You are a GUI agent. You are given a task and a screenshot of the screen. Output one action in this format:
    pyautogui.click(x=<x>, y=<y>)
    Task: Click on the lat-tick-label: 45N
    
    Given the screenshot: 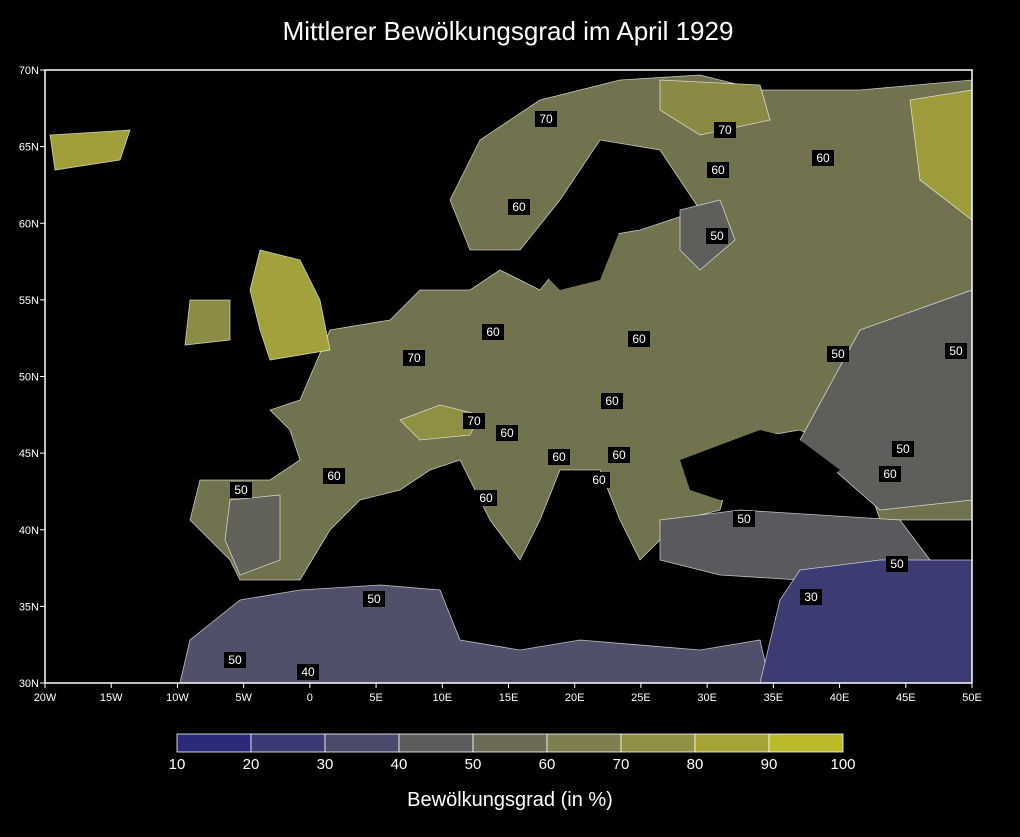 What is the action you would take?
    pyautogui.click(x=29, y=454)
    